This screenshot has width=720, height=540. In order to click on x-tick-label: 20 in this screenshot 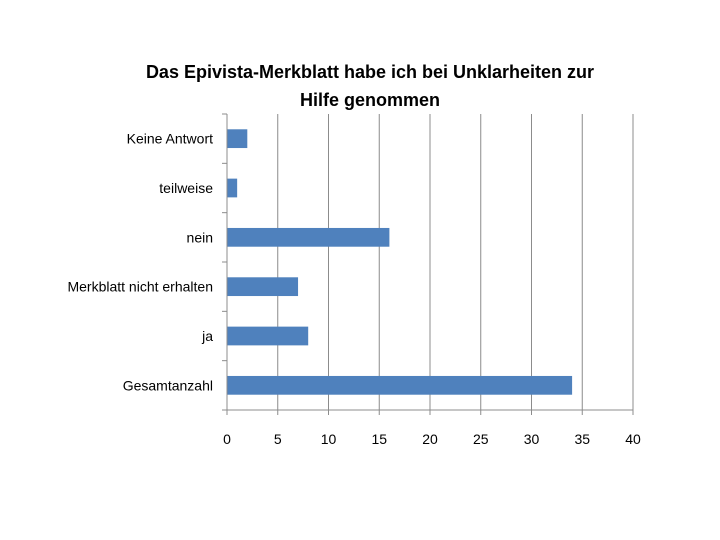, I will do `click(430, 439)`.